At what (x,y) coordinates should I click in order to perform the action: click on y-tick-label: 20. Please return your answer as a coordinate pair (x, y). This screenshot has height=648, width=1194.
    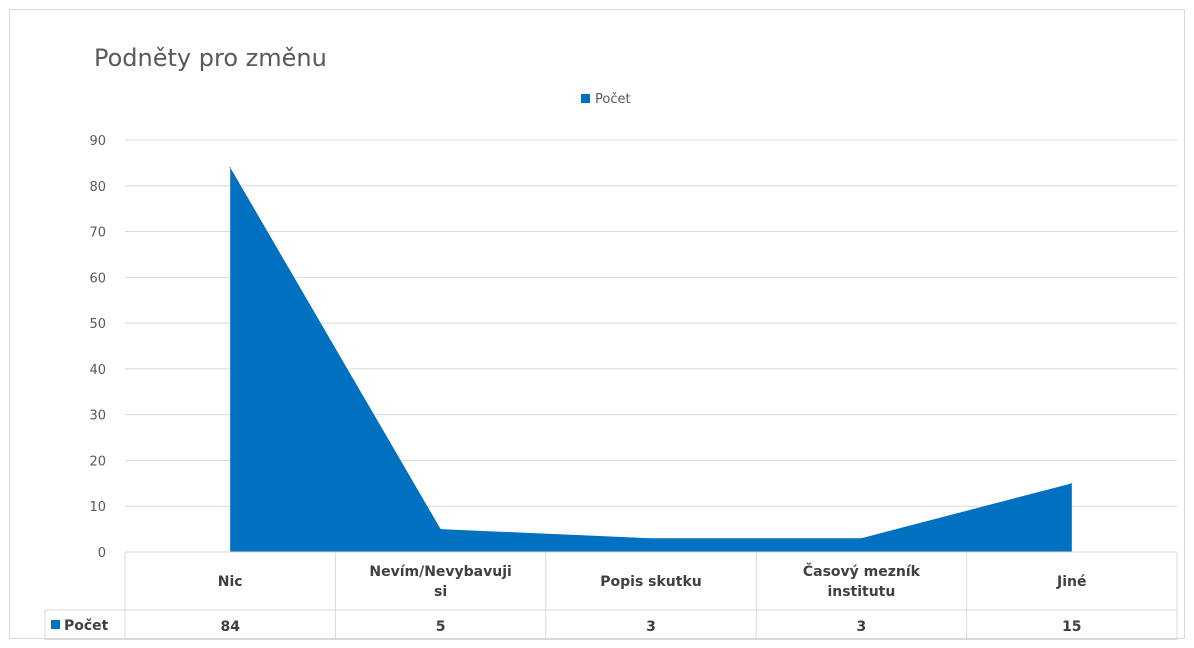
    Looking at the image, I should click on (97, 461).